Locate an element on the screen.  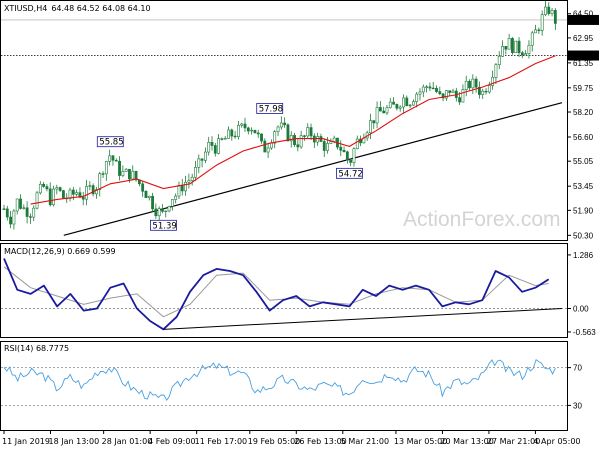
price-grid-lines is located at coordinates (284, 37).